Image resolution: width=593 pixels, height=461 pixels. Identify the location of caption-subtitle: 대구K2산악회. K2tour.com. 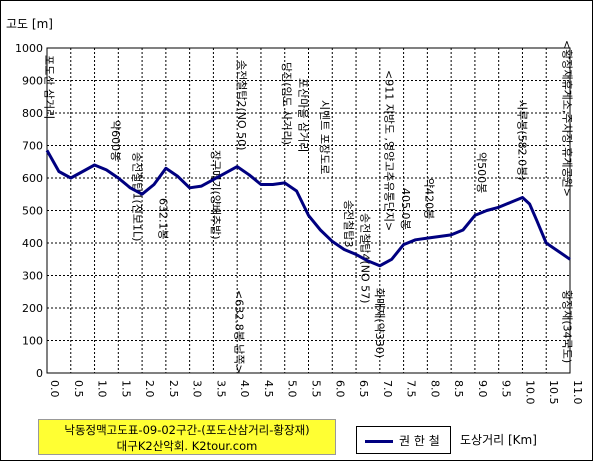
(187, 446).